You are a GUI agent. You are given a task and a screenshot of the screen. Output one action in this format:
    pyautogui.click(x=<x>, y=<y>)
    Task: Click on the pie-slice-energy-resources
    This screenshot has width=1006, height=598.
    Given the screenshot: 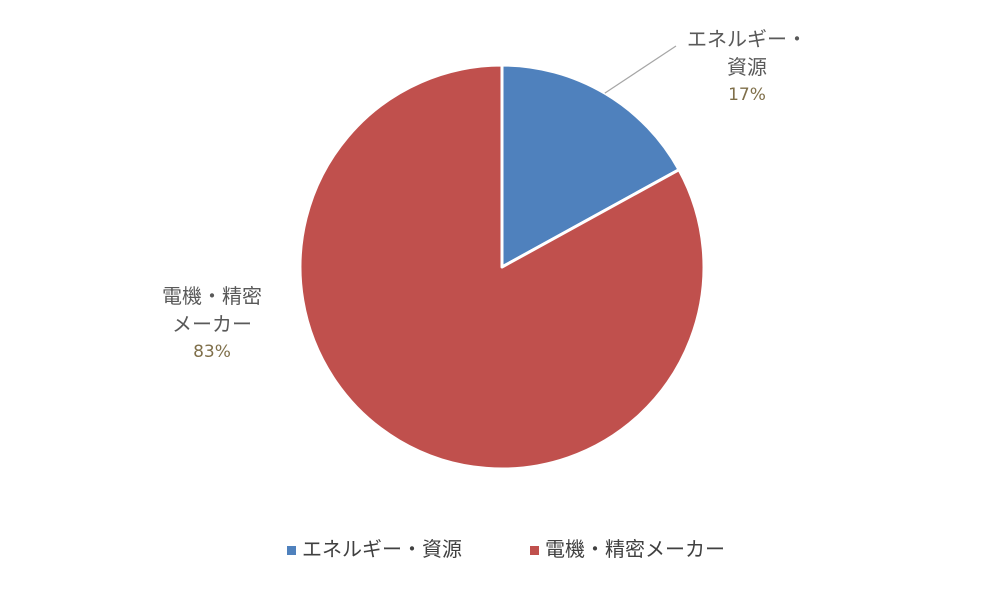 What is the action you would take?
    pyautogui.click(x=590, y=166)
    